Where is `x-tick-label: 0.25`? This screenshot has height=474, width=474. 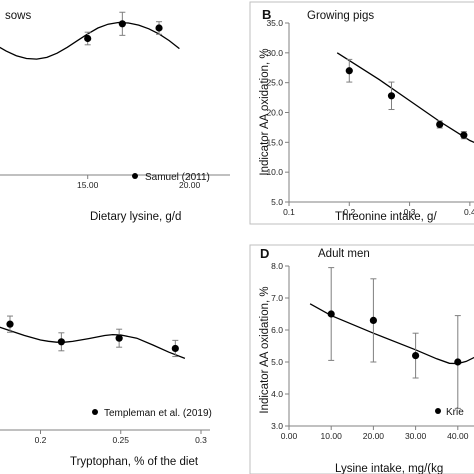
x-tick-label: 0.25 is located at coordinates (120, 440).